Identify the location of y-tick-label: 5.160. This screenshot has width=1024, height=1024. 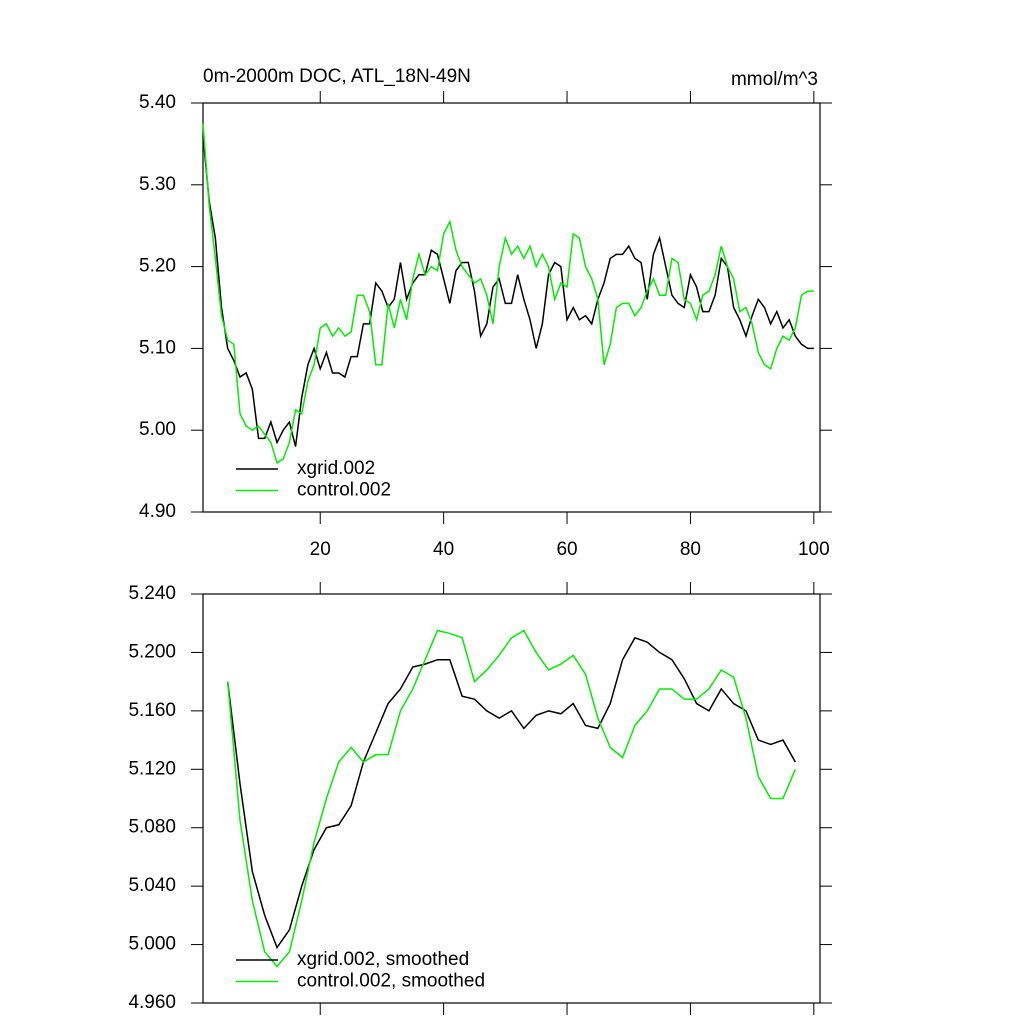
(152, 710).